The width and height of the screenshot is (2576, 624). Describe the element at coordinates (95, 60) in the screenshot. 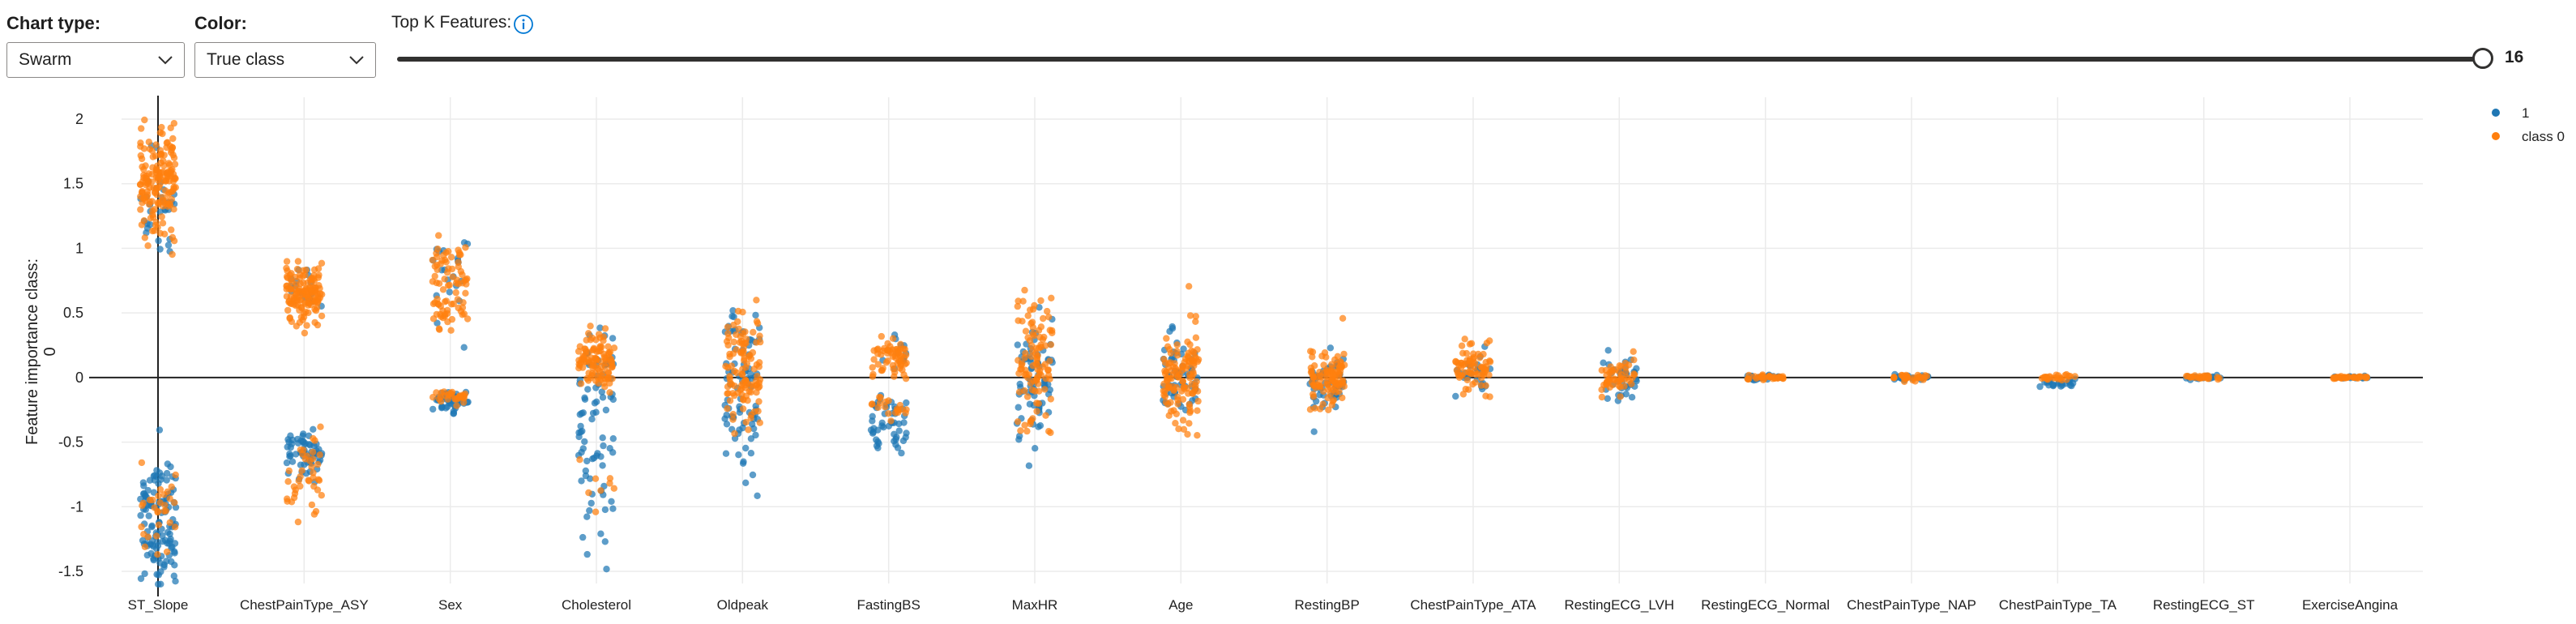

I see `chart-type-dropdown: Swarm` at that location.